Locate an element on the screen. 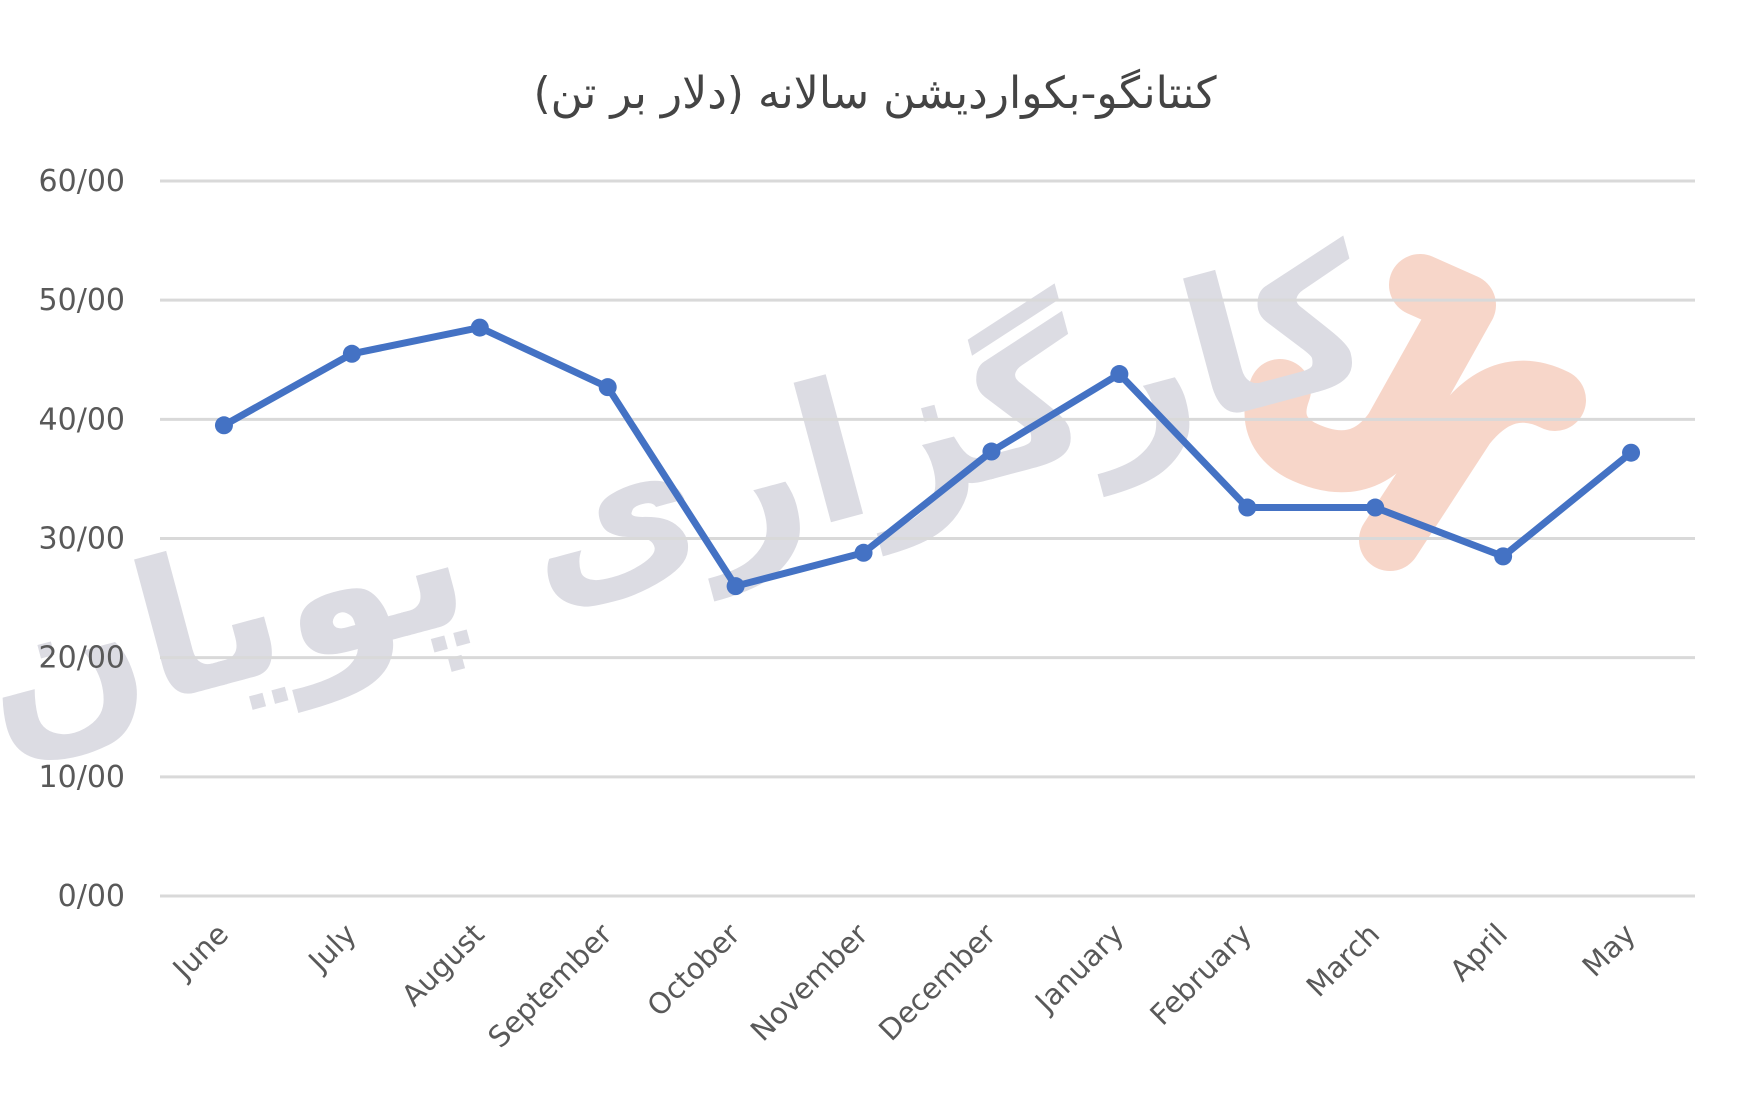 This screenshot has height=1110, width=1751. y-tick-label: 30/00 is located at coordinates (82, 539).